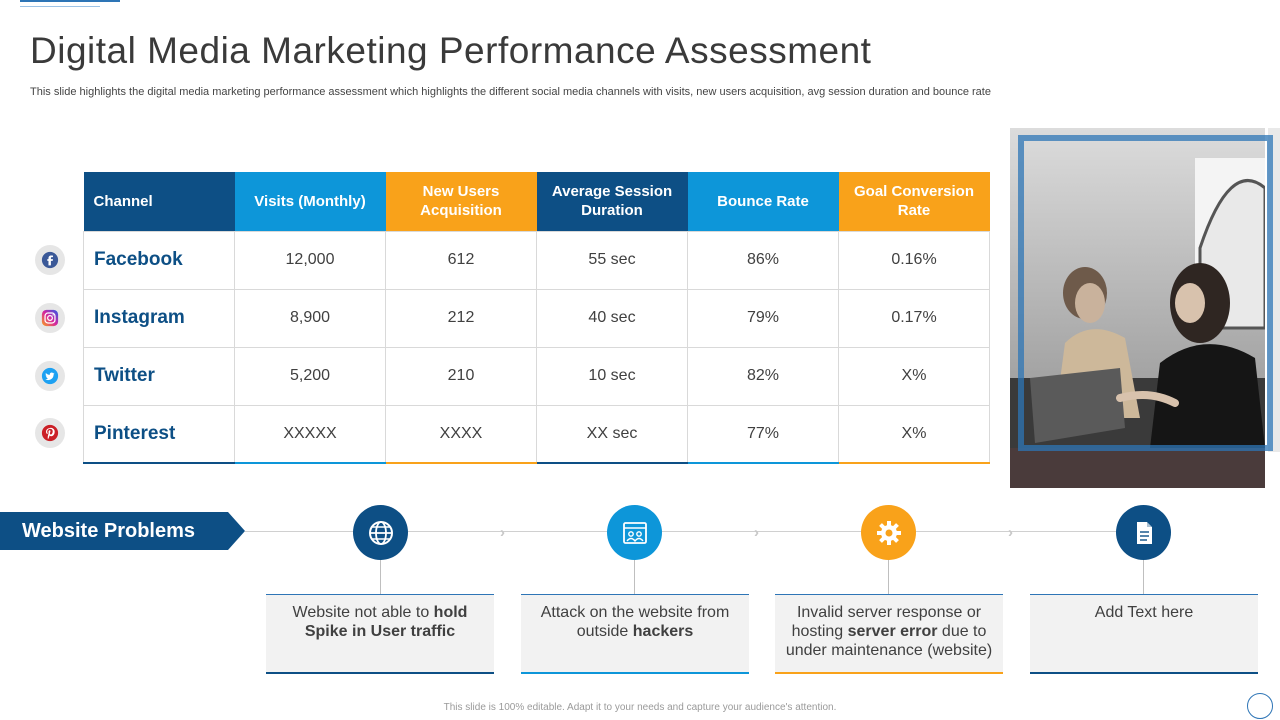 This screenshot has width=1280, height=720. What do you see at coordinates (310, 376) in the screenshot?
I see `visits-cell: 5,200` at bounding box center [310, 376].